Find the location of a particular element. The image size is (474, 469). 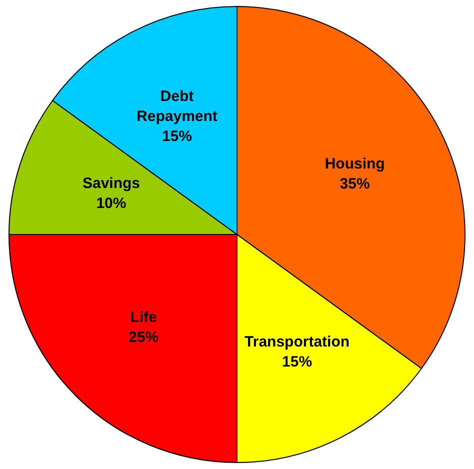

slice-label: Transportation is located at coordinates (297, 341).